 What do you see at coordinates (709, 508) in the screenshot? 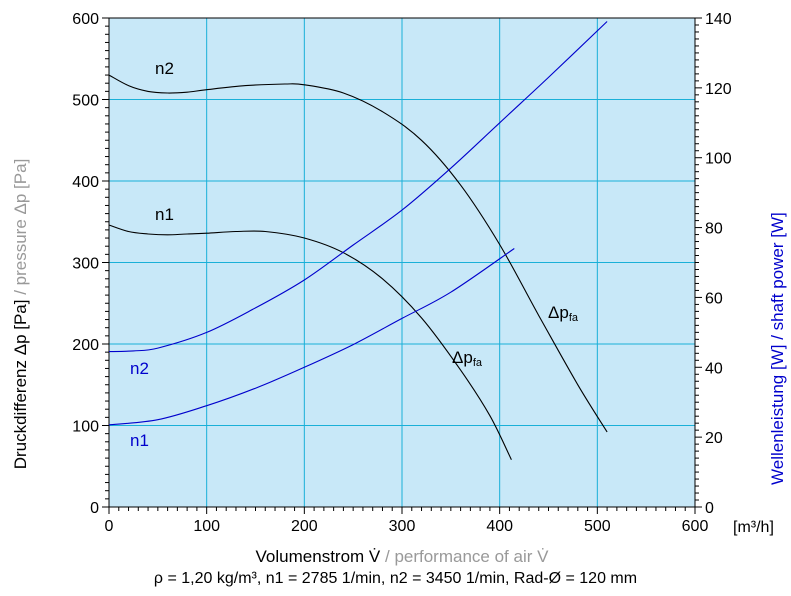
I see `right-y-tick-label: 0` at bounding box center [709, 508].